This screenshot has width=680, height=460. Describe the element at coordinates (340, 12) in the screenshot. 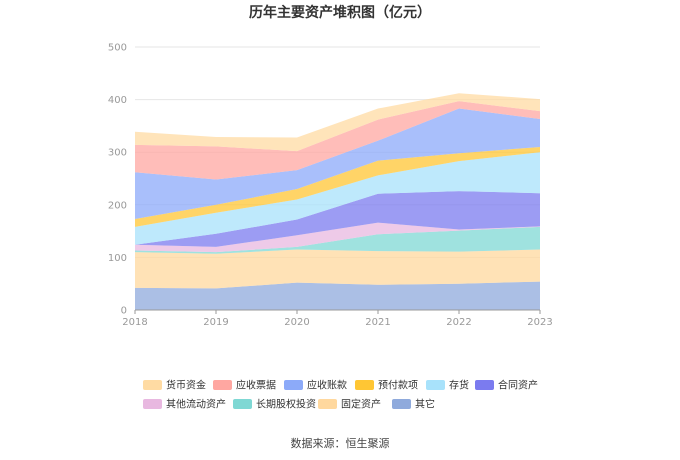

I see `chart-title: 历年主要资产堆积图（亿元）` at that location.